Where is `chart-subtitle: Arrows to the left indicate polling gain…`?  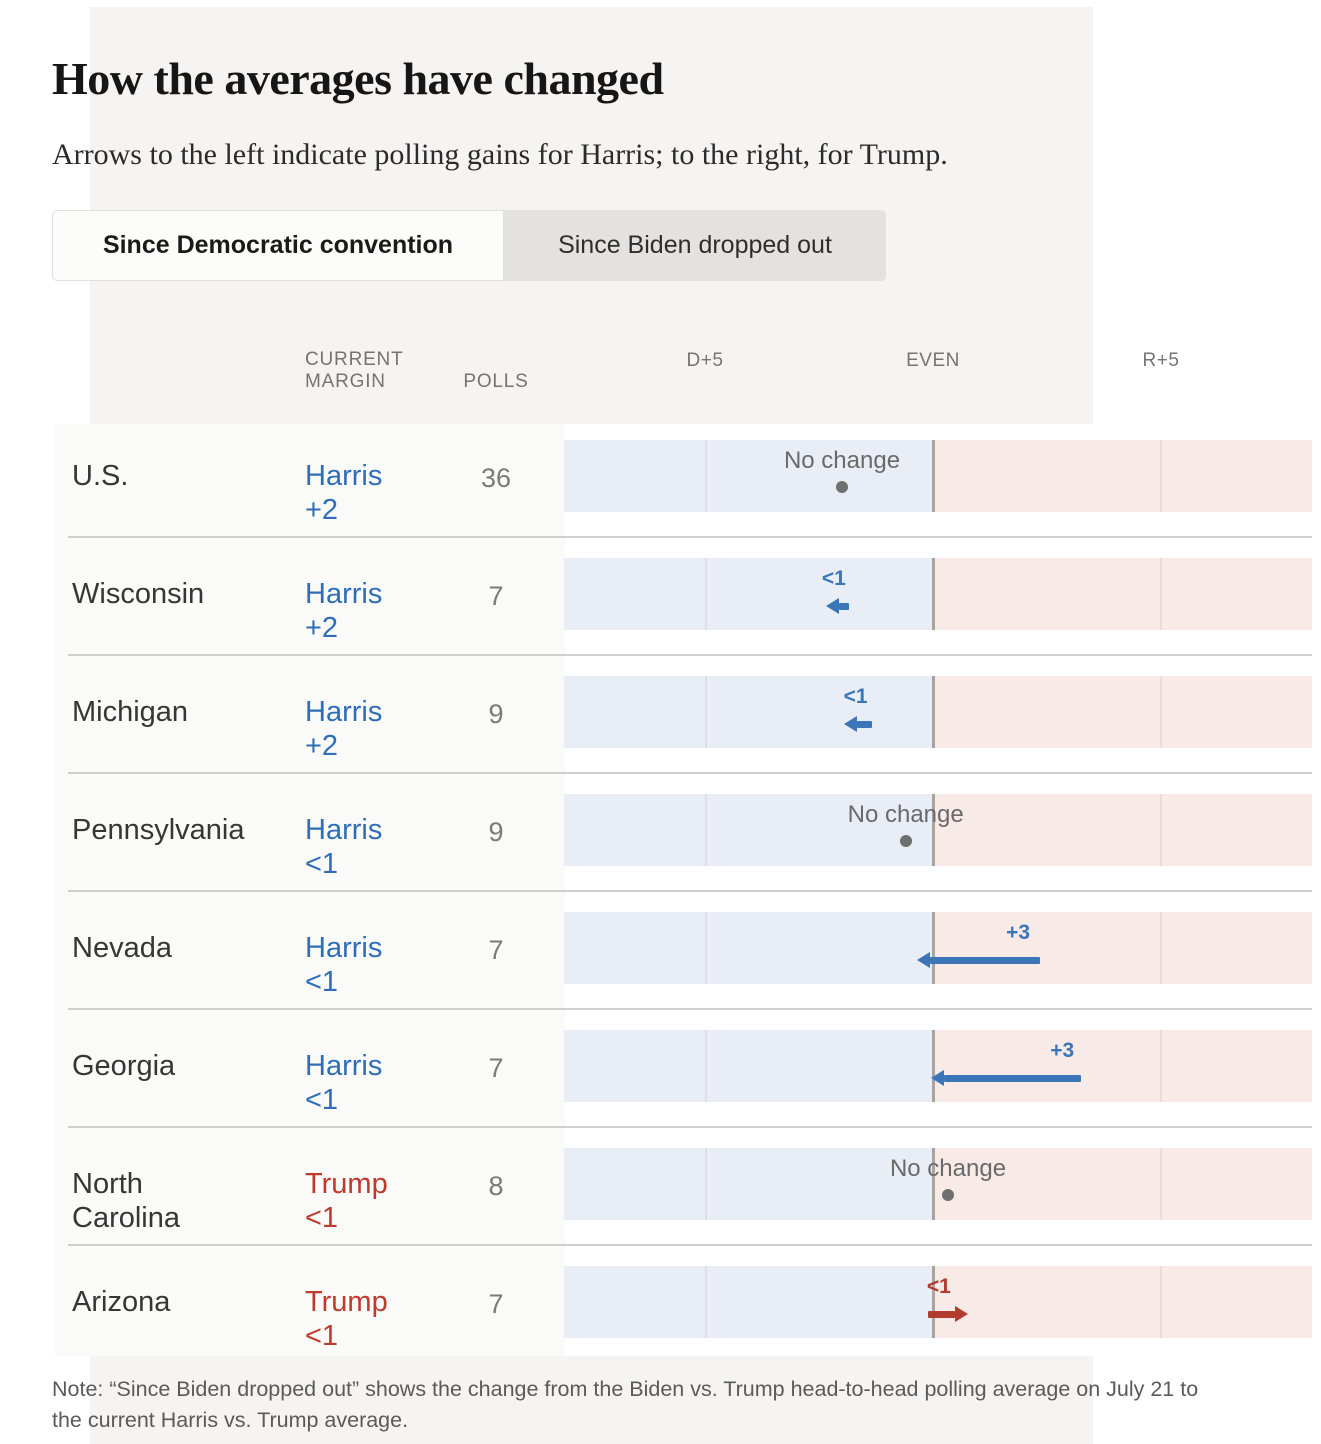 chart-subtitle: Arrows to the left indicate polling gain… is located at coordinates (500, 154).